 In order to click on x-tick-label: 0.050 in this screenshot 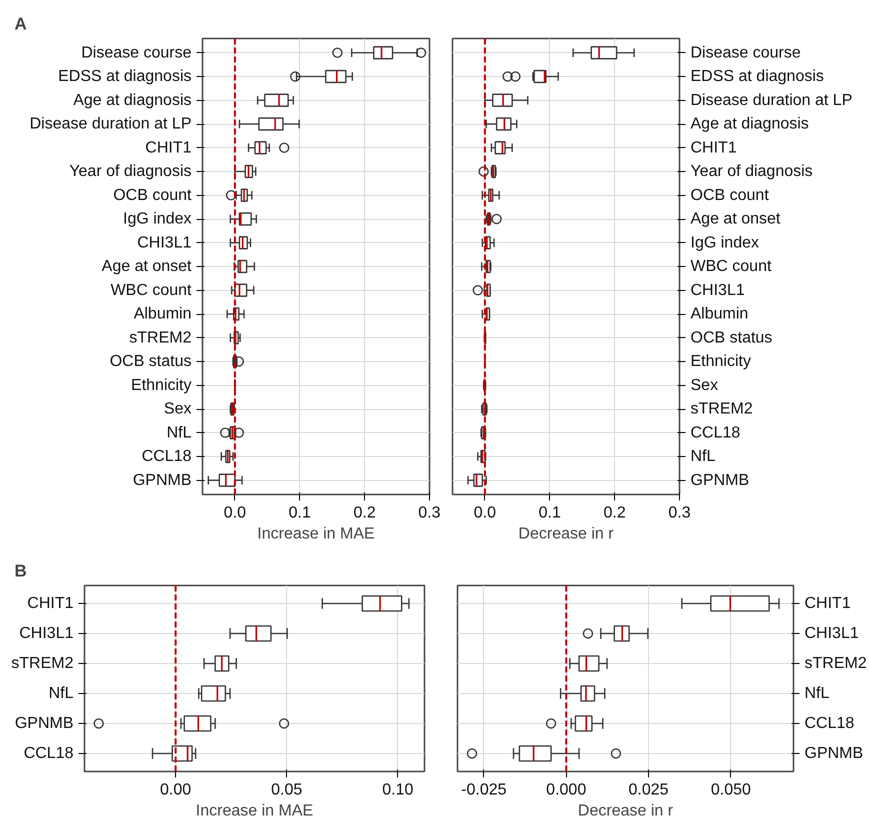, I will do `click(731, 790)`.